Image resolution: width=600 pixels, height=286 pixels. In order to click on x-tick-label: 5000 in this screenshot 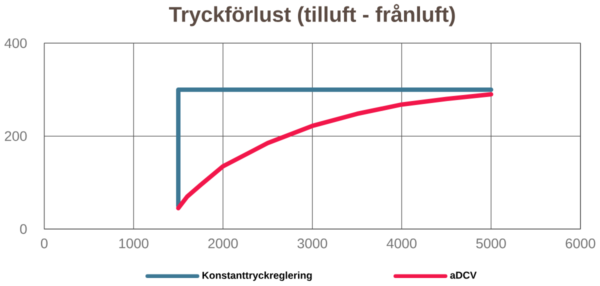, I will do `click(491, 243)`.